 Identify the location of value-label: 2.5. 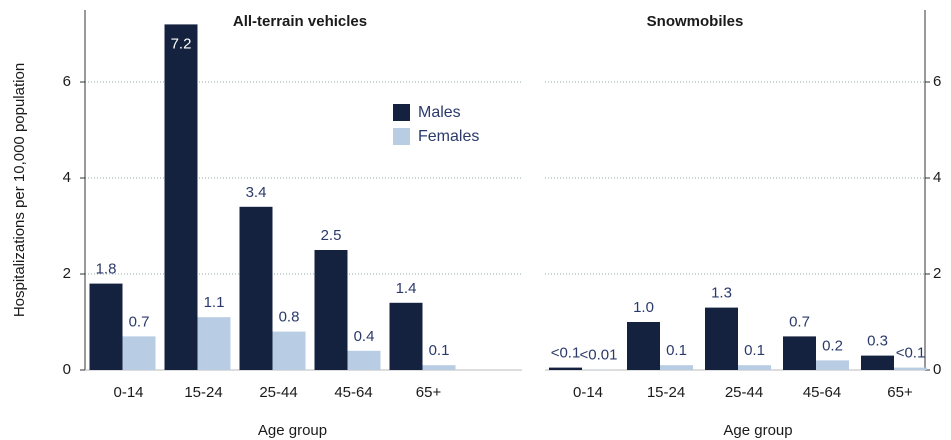
(331, 235).